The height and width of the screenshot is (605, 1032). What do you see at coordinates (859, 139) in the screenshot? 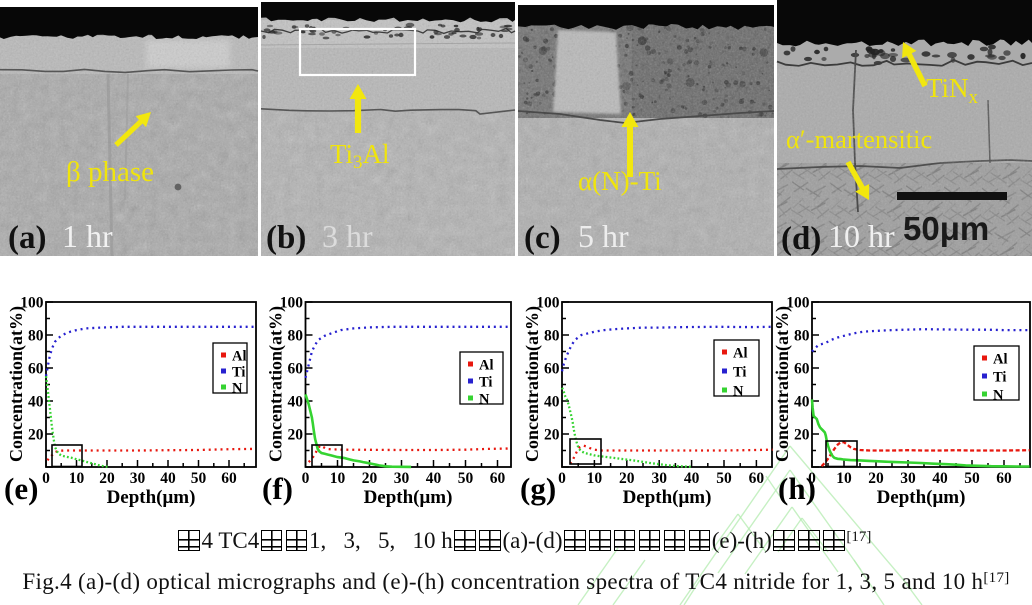
I see `svg-text: α′-martensitic` at bounding box center [859, 139].